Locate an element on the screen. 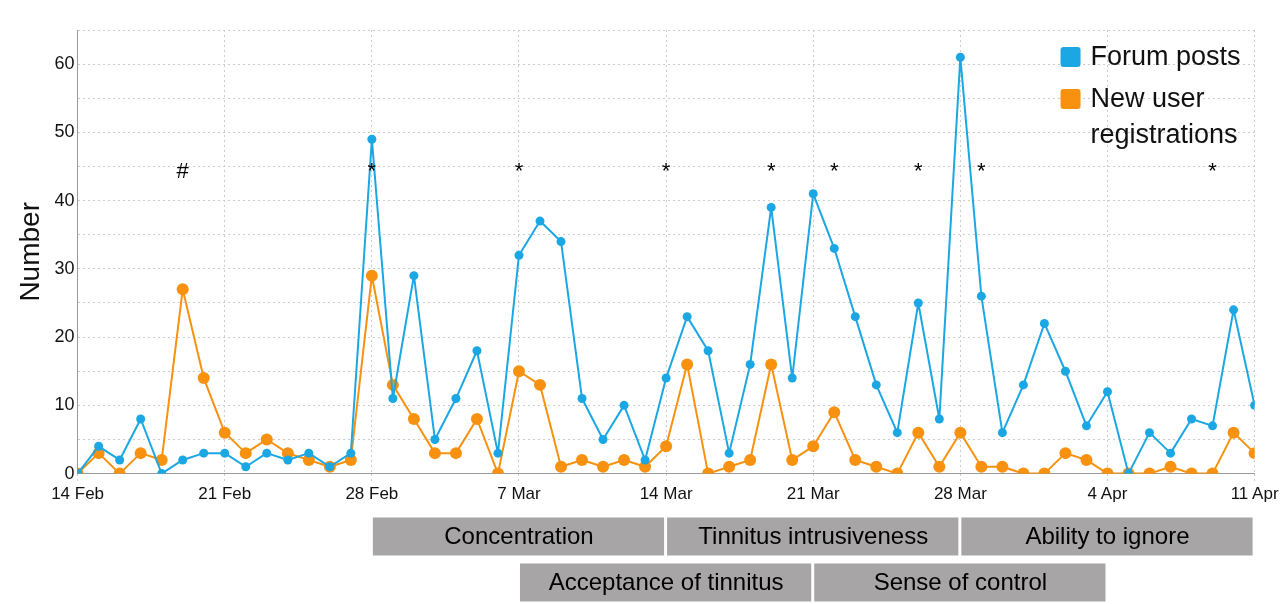 The image size is (1282, 604). x-tick-label: 21 Feb is located at coordinates (225, 494).